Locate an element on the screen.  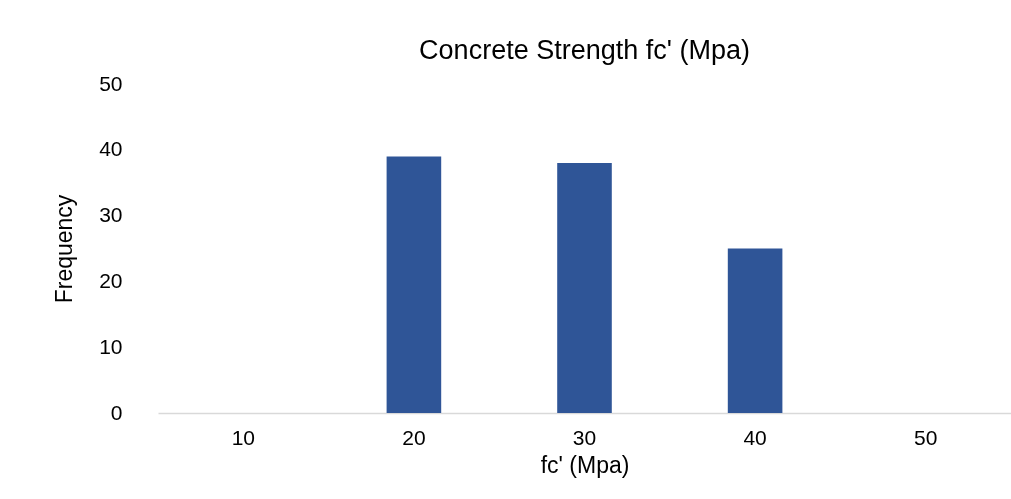
x-tick-label: 50 is located at coordinates (926, 437).